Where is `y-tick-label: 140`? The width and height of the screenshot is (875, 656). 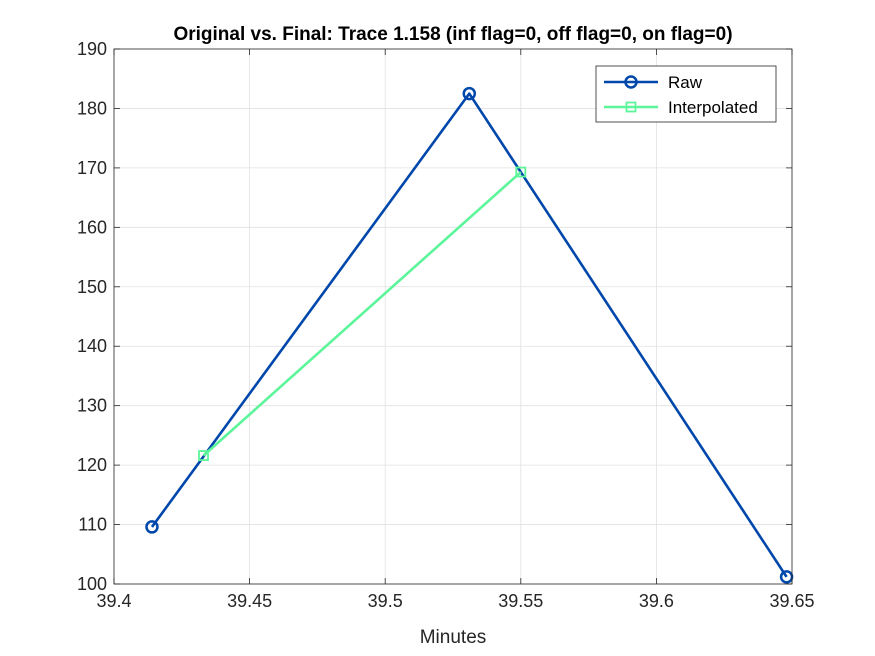 y-tick-label: 140 is located at coordinates (92, 346).